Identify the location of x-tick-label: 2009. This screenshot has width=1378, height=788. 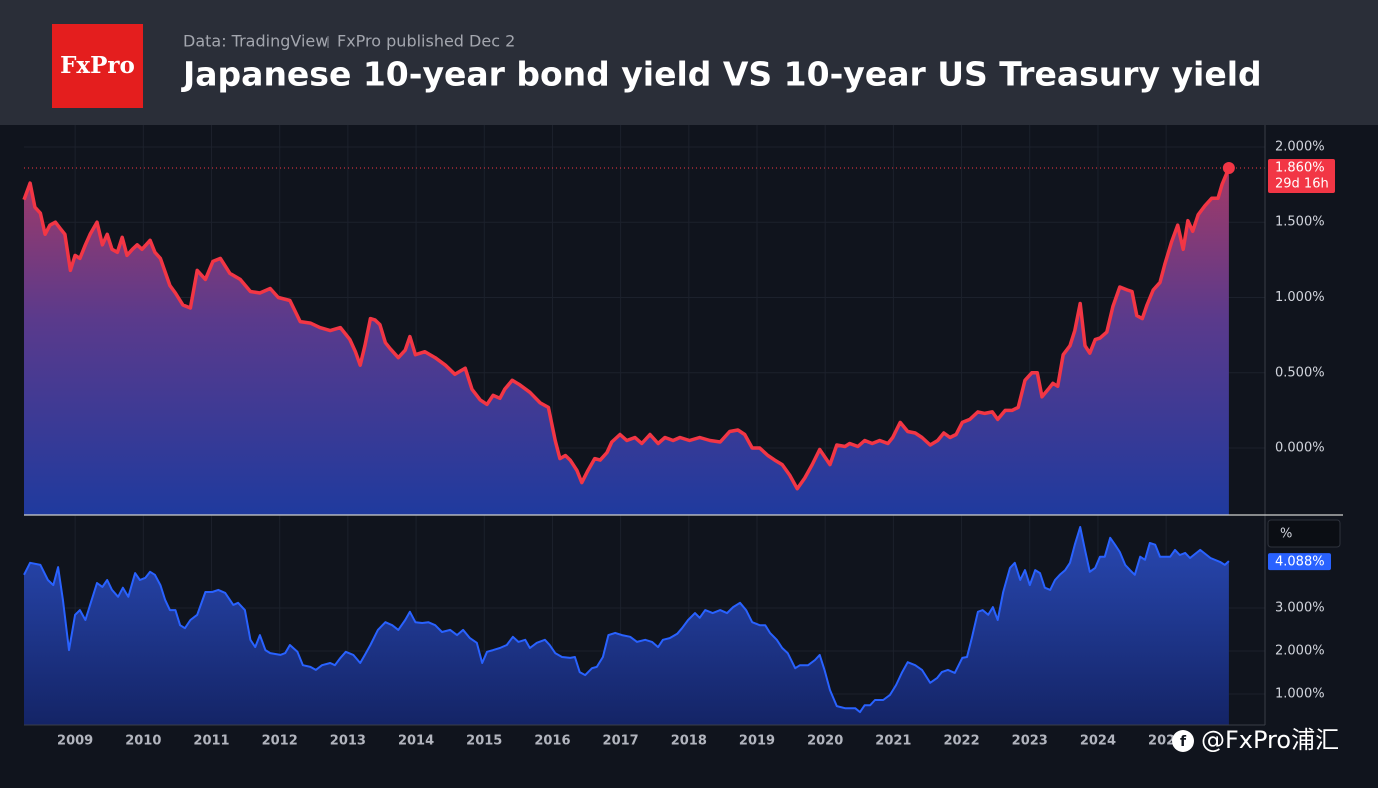
(75, 741).